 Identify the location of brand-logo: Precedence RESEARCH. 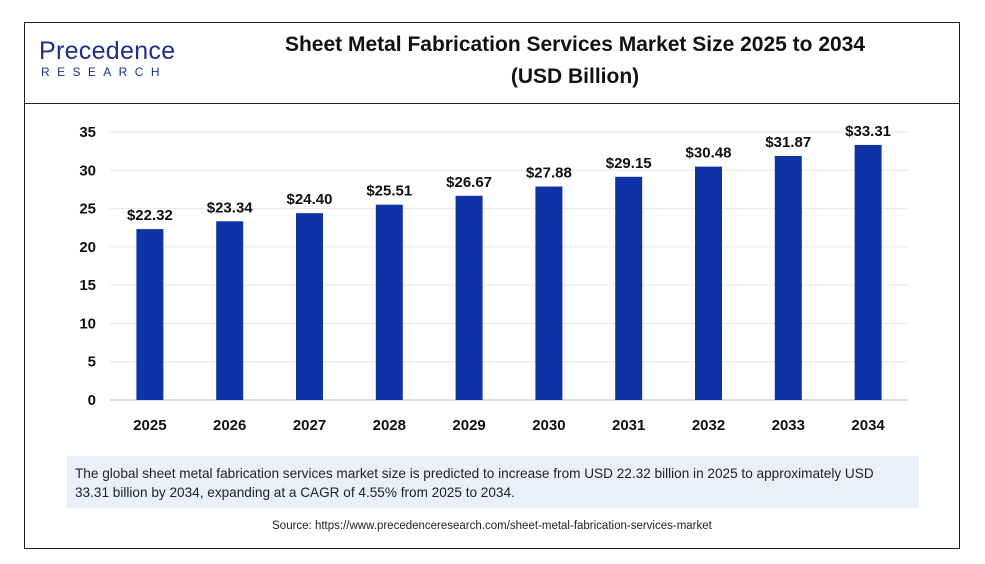
(119, 65).